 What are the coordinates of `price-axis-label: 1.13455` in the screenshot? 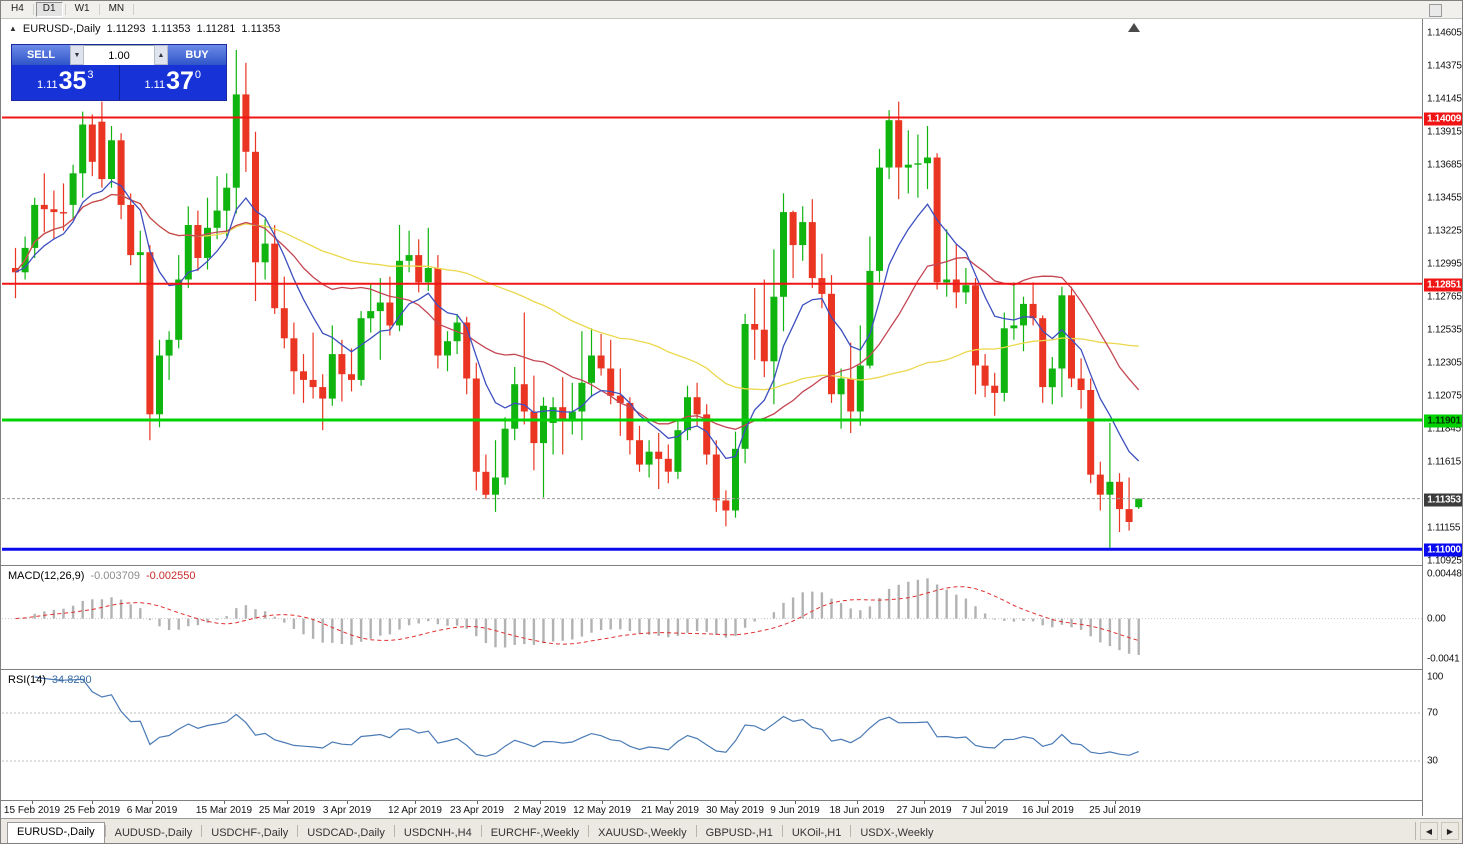 It's located at (1444, 198).